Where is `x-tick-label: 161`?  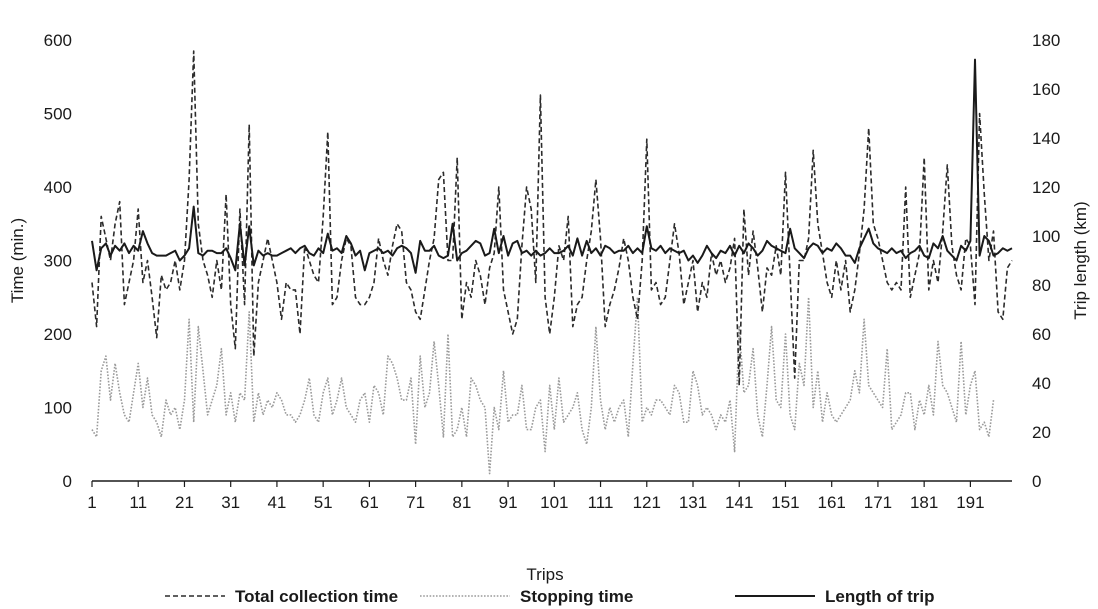 x-tick-label: 161 is located at coordinates (832, 502).